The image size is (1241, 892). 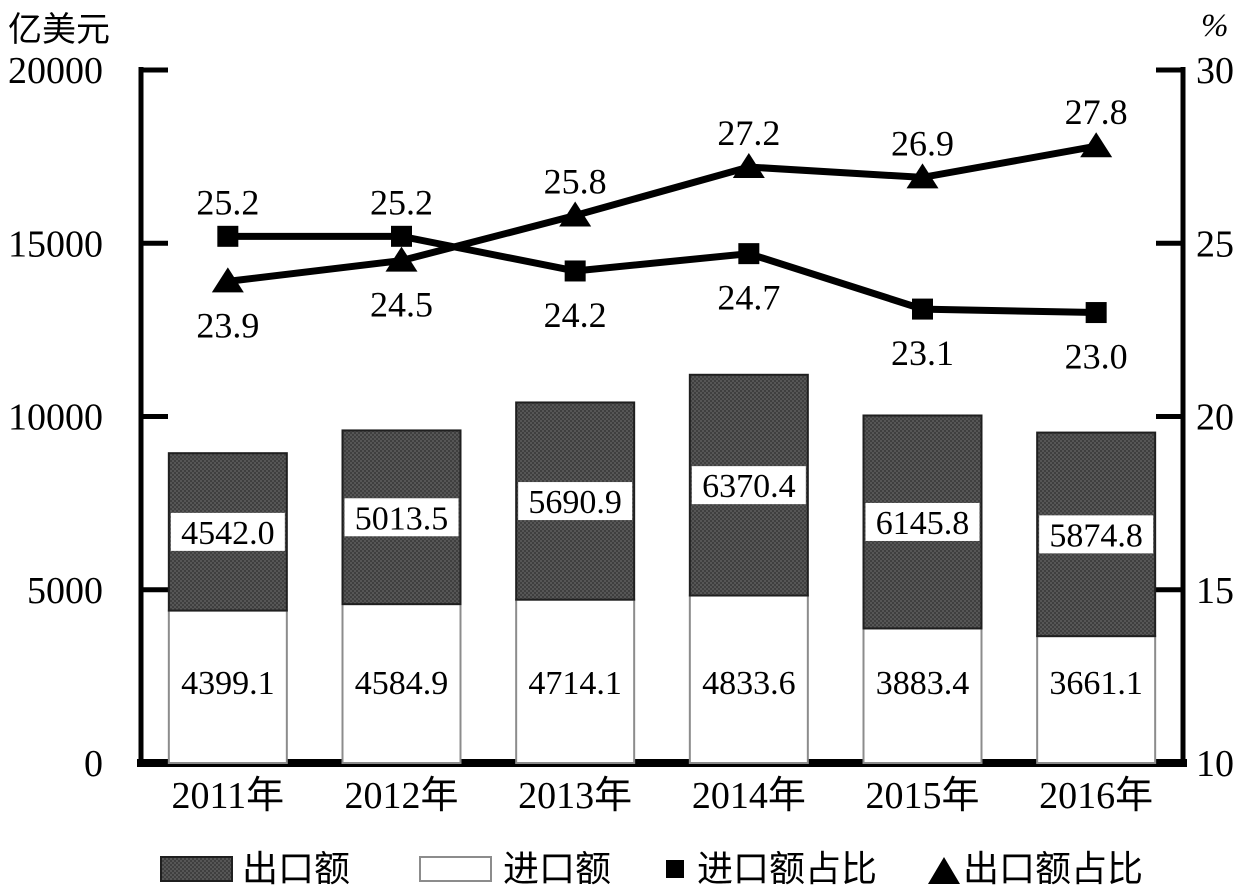 What do you see at coordinates (922, 143) in the screenshot?
I see `export-share-label: 26.9` at bounding box center [922, 143].